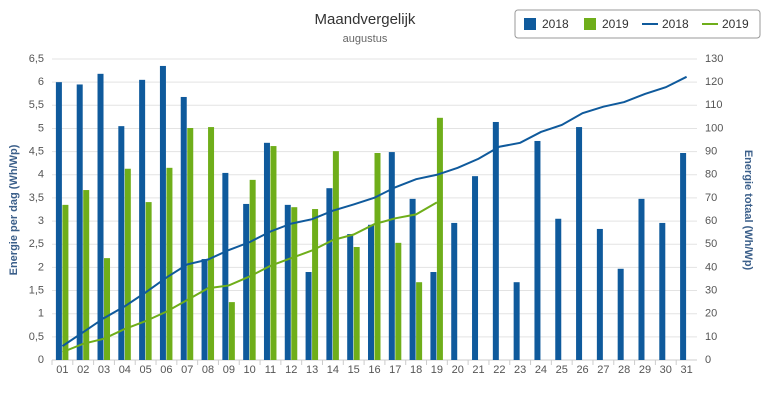 The width and height of the screenshot is (768, 400). What do you see at coordinates (637, 24) in the screenshot?
I see `legend-box` at bounding box center [637, 24].